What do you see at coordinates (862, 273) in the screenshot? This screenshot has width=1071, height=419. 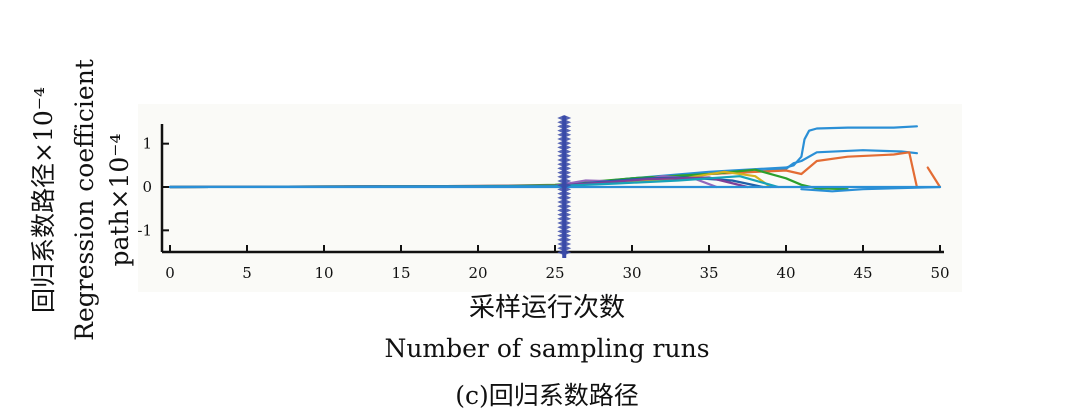 I see `x-tick-label: 45` at bounding box center [862, 273].